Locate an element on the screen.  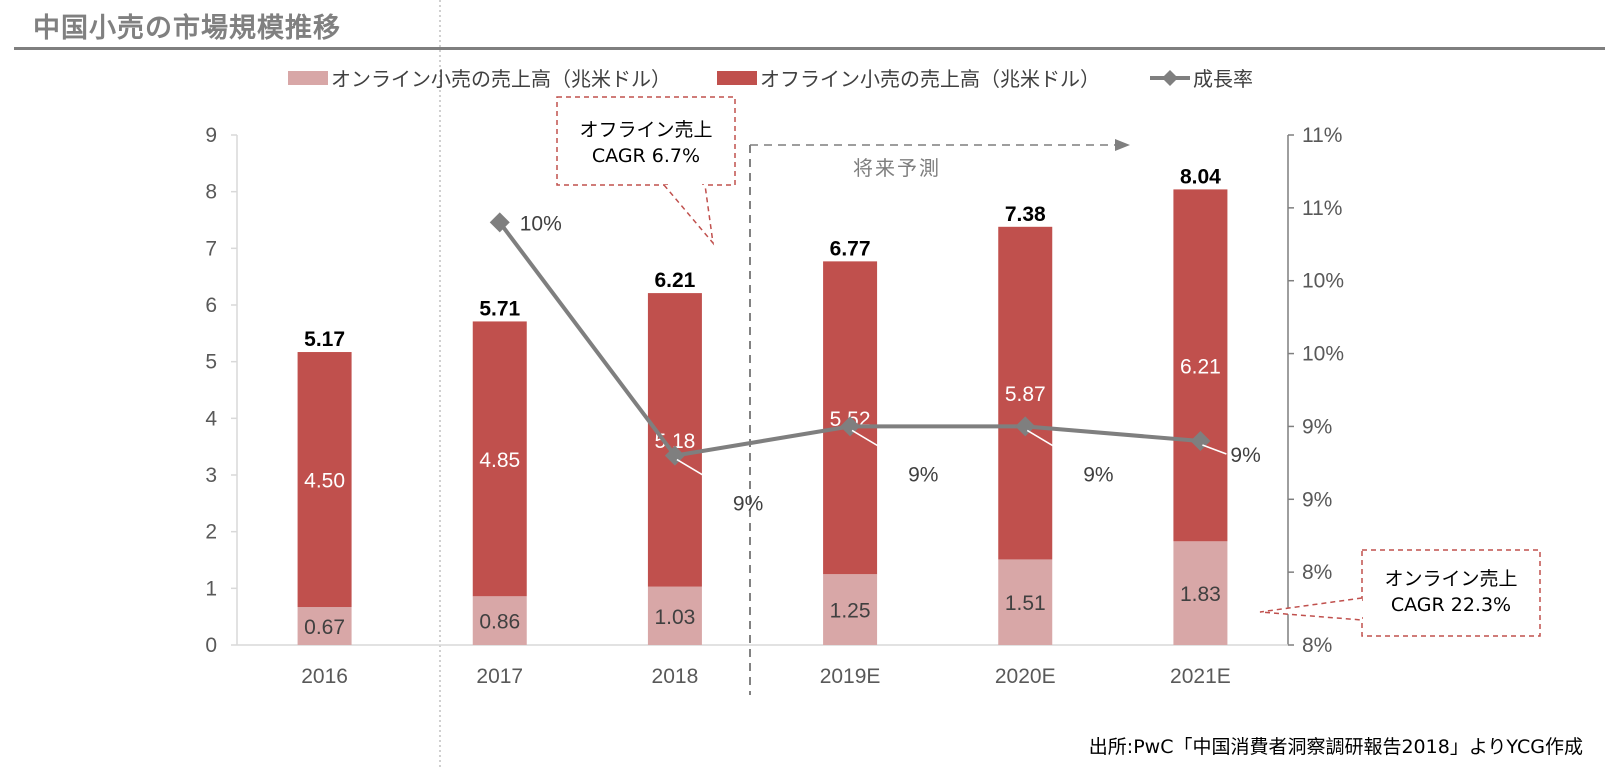
online-cagr-box is located at coordinates (1451, 593).